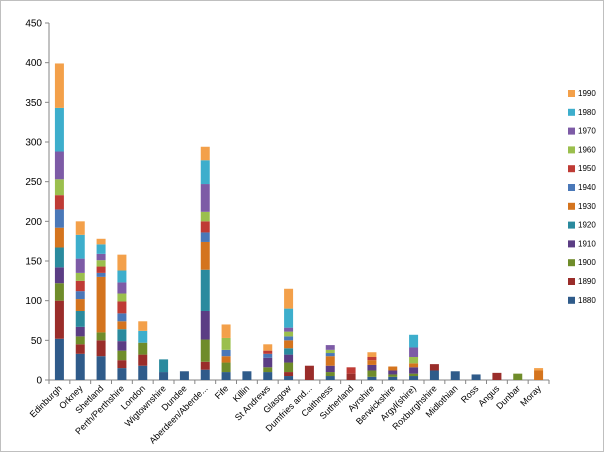 This screenshot has width=606, height=458. I want to click on y-tick-label: 250, so click(33, 182).